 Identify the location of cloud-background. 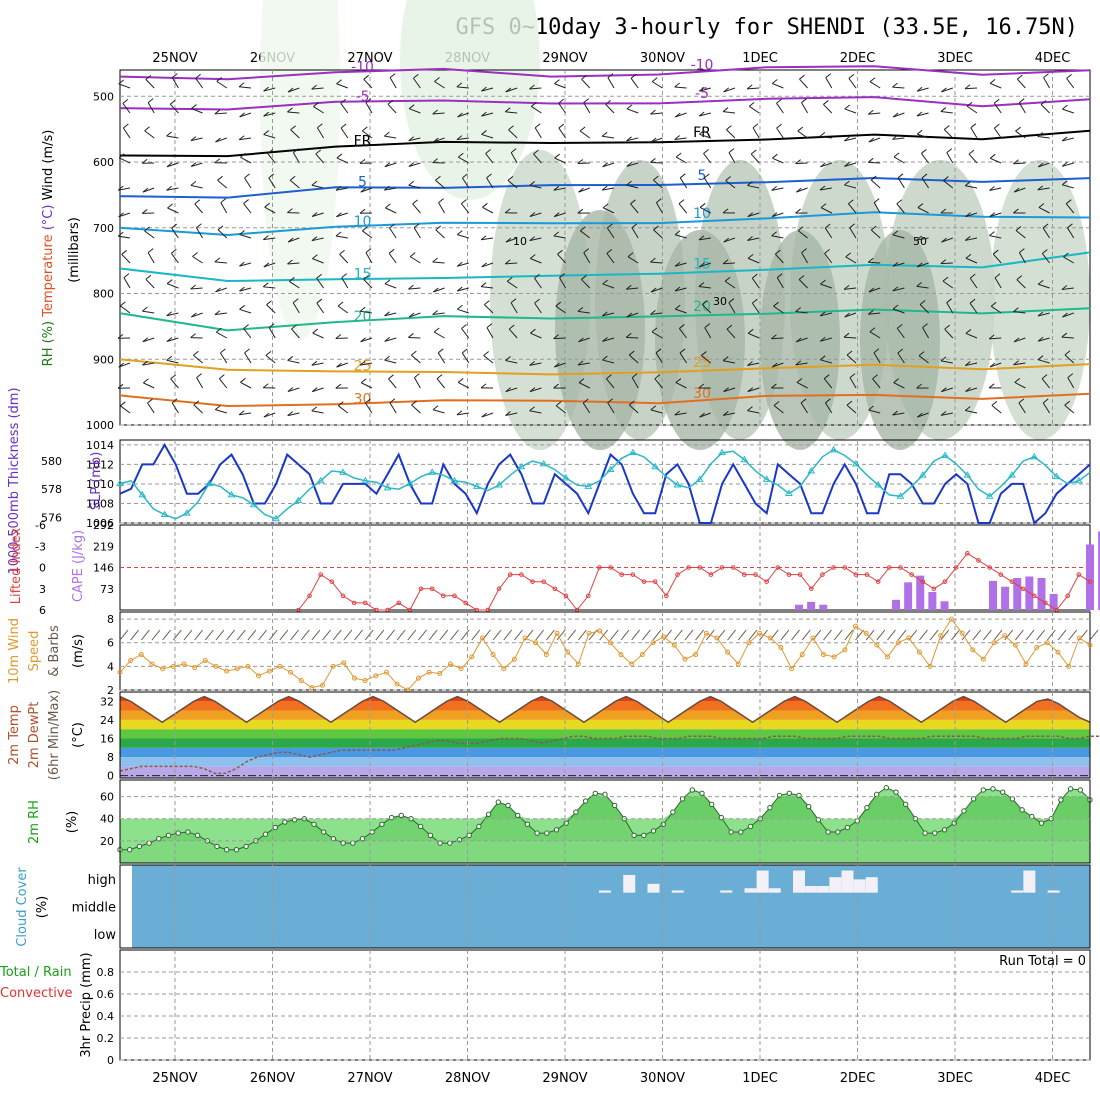
(611, 906).